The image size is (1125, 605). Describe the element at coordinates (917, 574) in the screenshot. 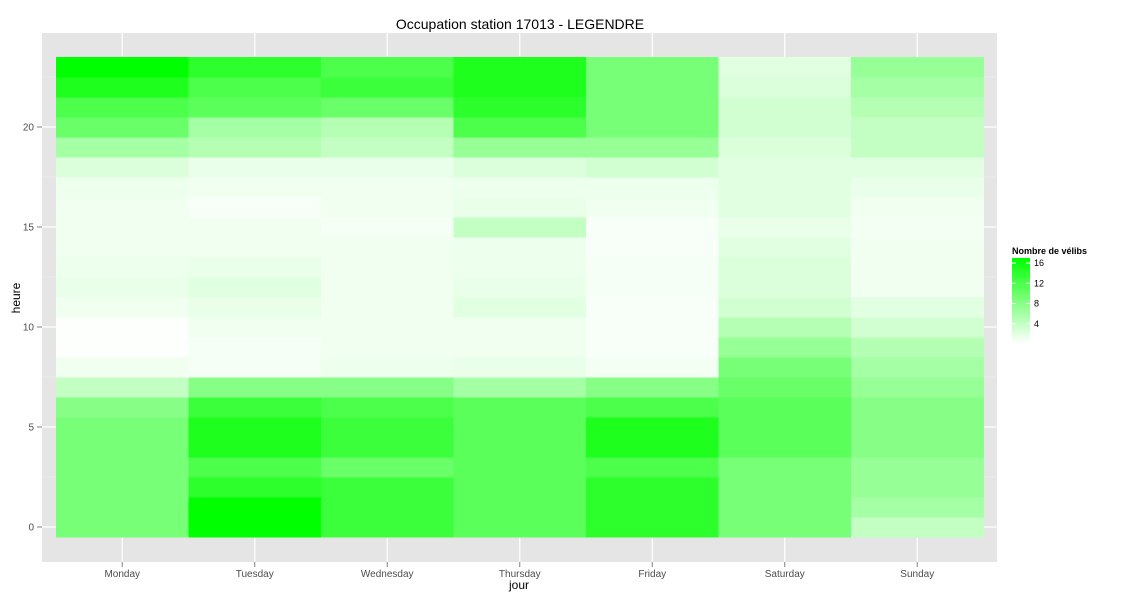

I see `x-tick-label: Sunday` at that location.